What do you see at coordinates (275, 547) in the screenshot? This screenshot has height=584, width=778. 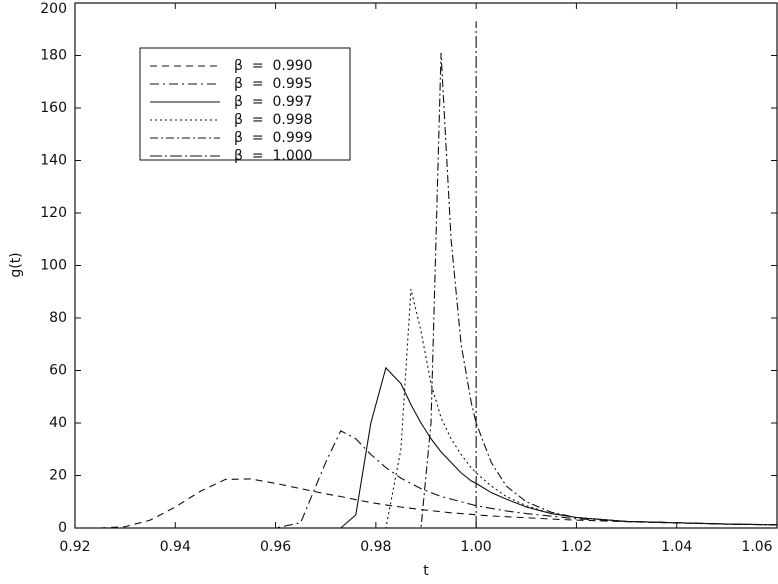 I see `x-tick-label: 0.96` at bounding box center [275, 547].